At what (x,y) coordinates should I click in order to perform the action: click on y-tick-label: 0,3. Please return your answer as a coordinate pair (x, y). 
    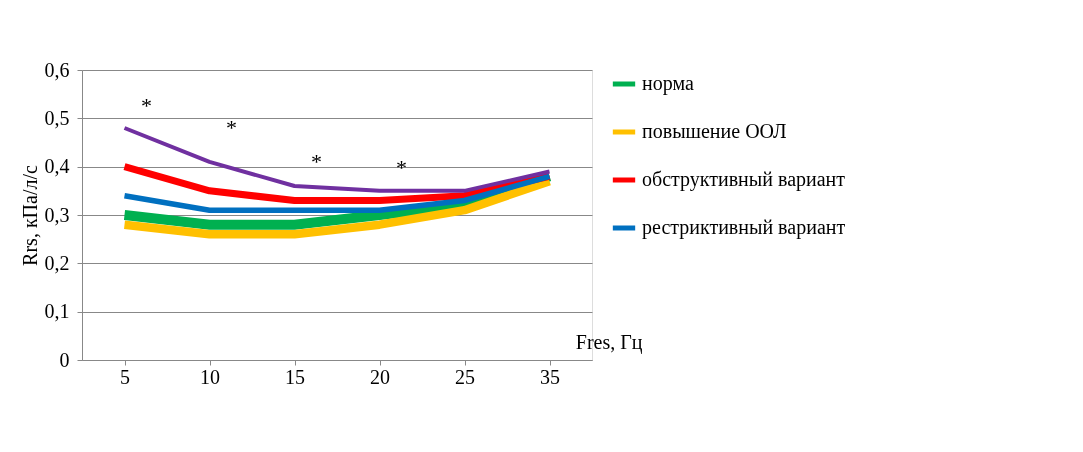
    Looking at the image, I should click on (57, 214).